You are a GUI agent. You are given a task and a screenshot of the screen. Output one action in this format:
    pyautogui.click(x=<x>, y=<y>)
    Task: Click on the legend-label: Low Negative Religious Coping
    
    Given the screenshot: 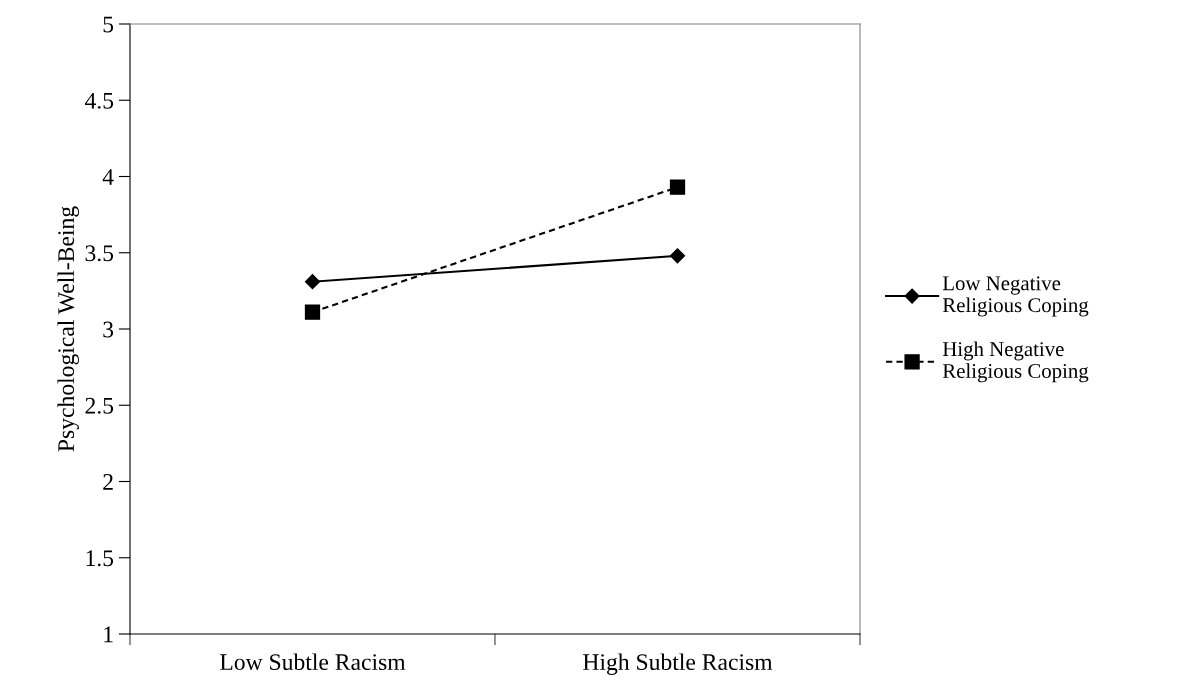 What is the action you would take?
    pyautogui.click(x=1015, y=296)
    